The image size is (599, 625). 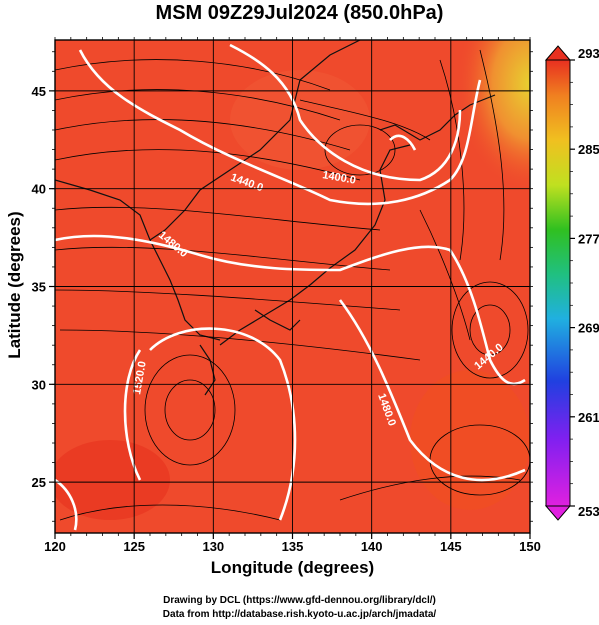 What do you see at coordinates (299, 13) in the screenshot?
I see `chart-title: MSM 09Z29Jul2024 (850.0hPa)` at bounding box center [299, 13].